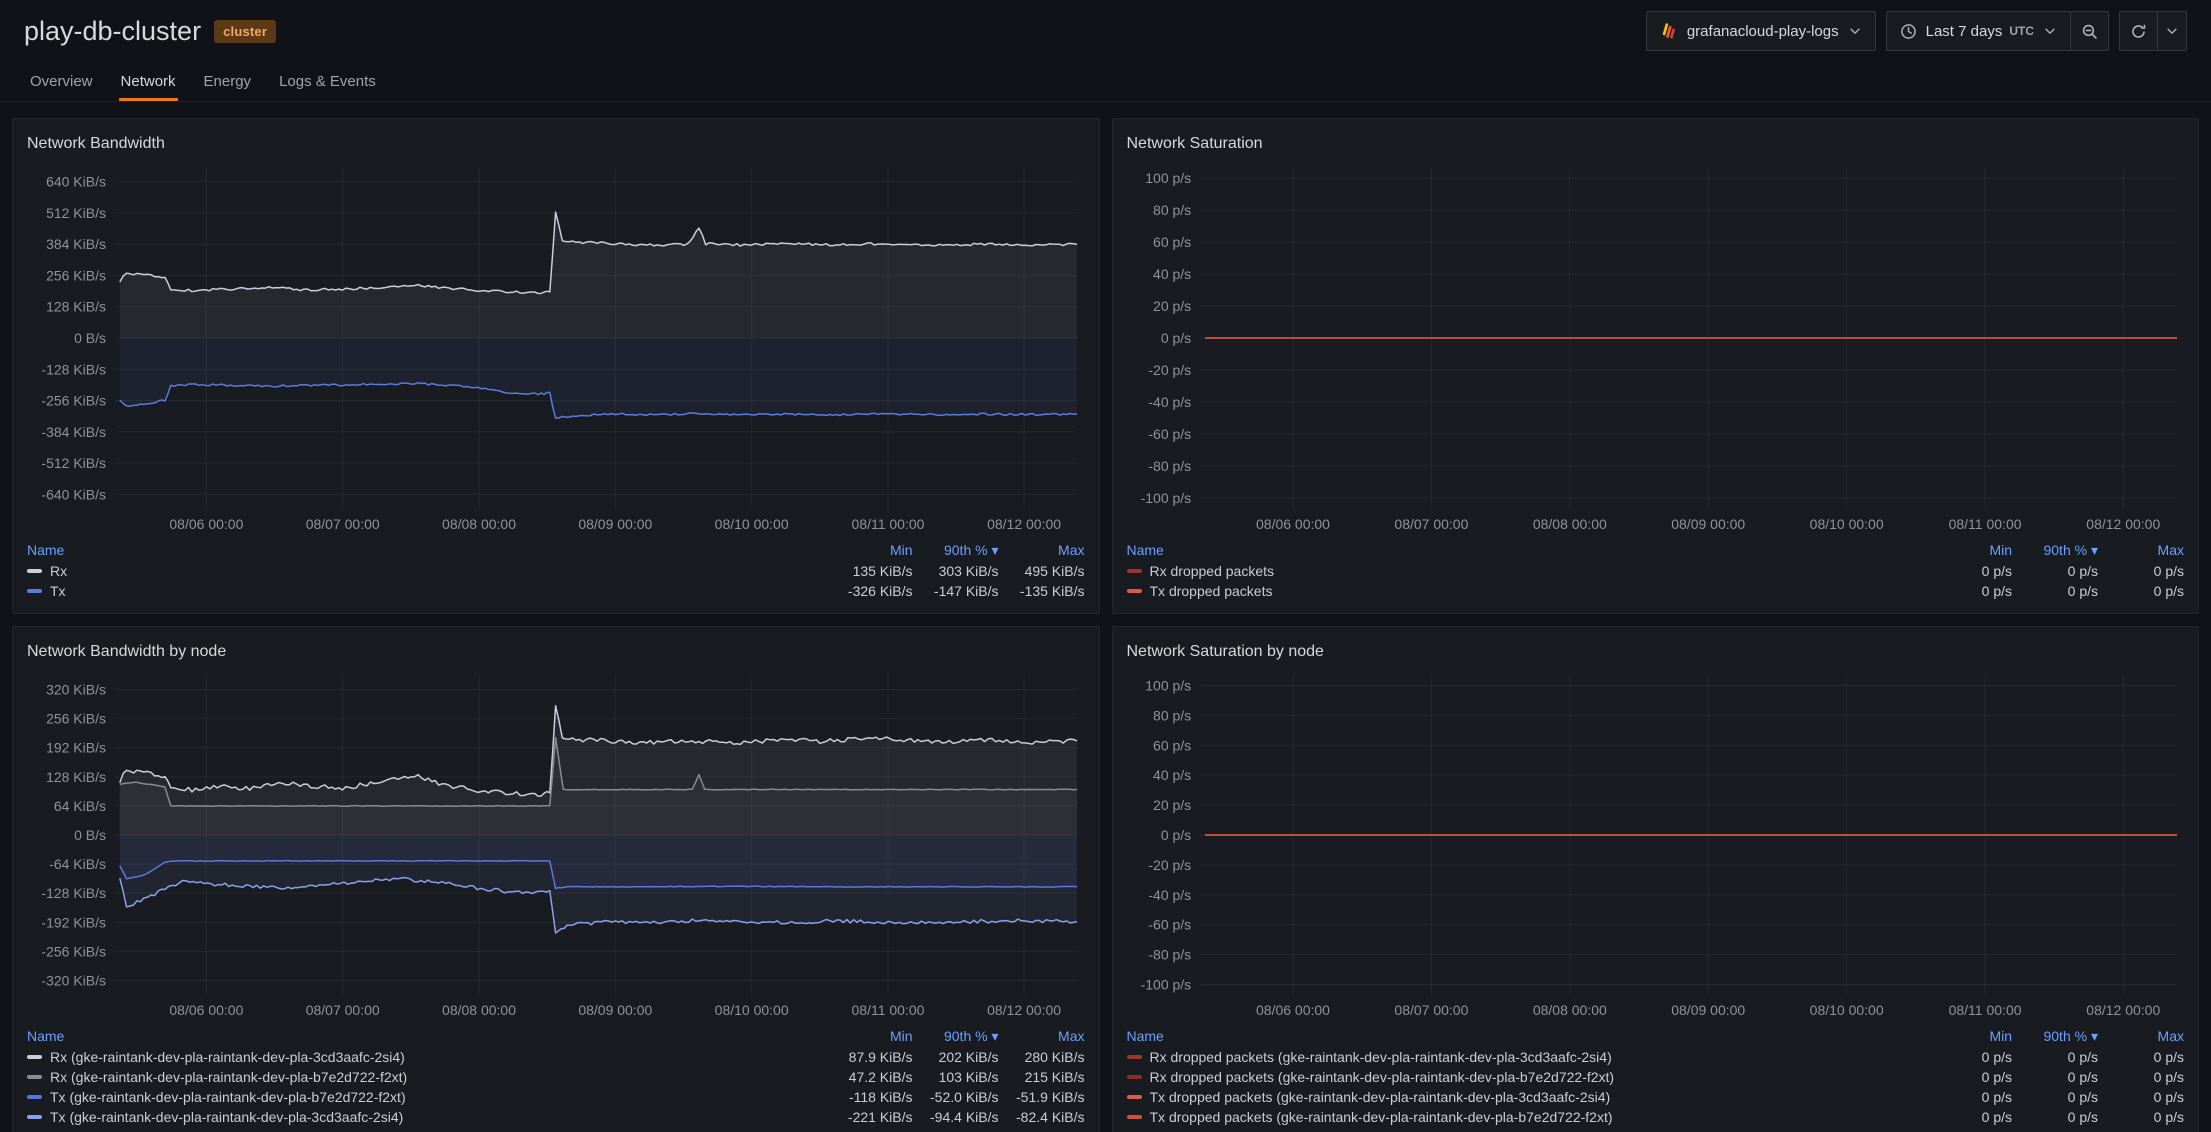 Image resolution: width=2211 pixels, height=1132 pixels. I want to click on y-axis-tick-label: -20 p/s, so click(1169, 370).